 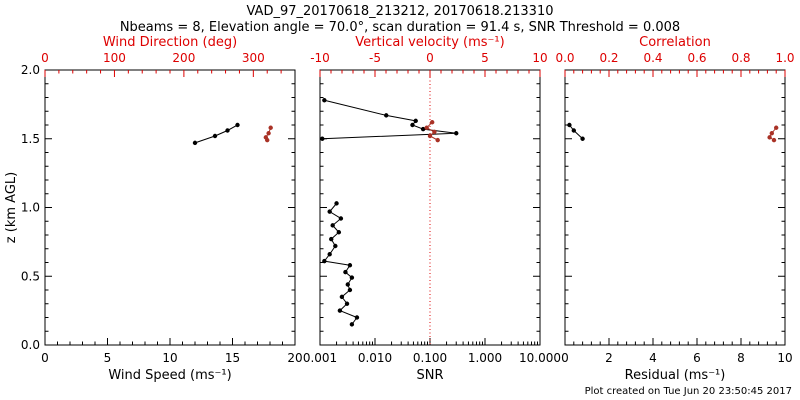 What do you see at coordinates (675, 375) in the screenshot?
I see `bottom-axis-title: Residual (ms⁻¹)` at bounding box center [675, 375].